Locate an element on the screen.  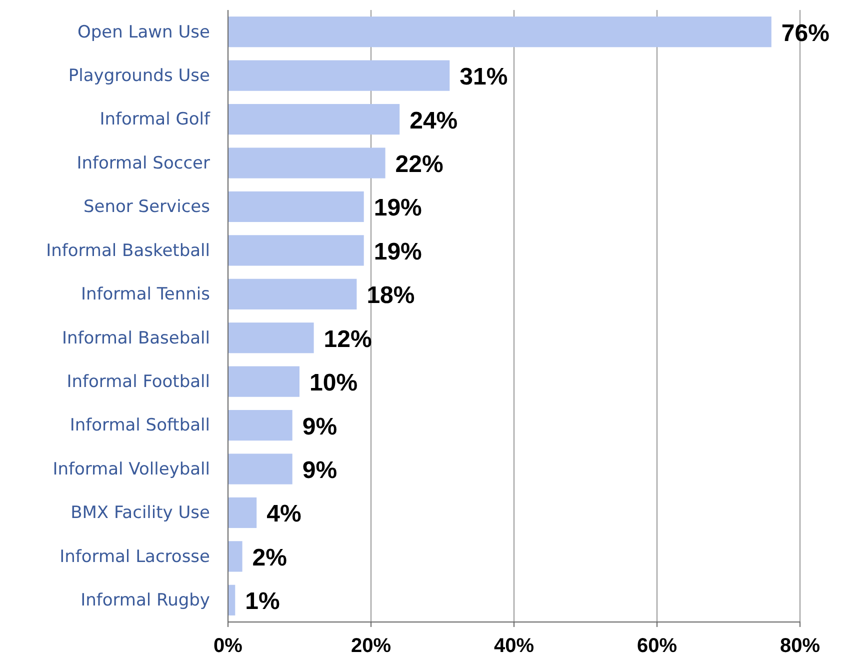
y-tick-label: Informal Baseball is located at coordinates (136, 338).